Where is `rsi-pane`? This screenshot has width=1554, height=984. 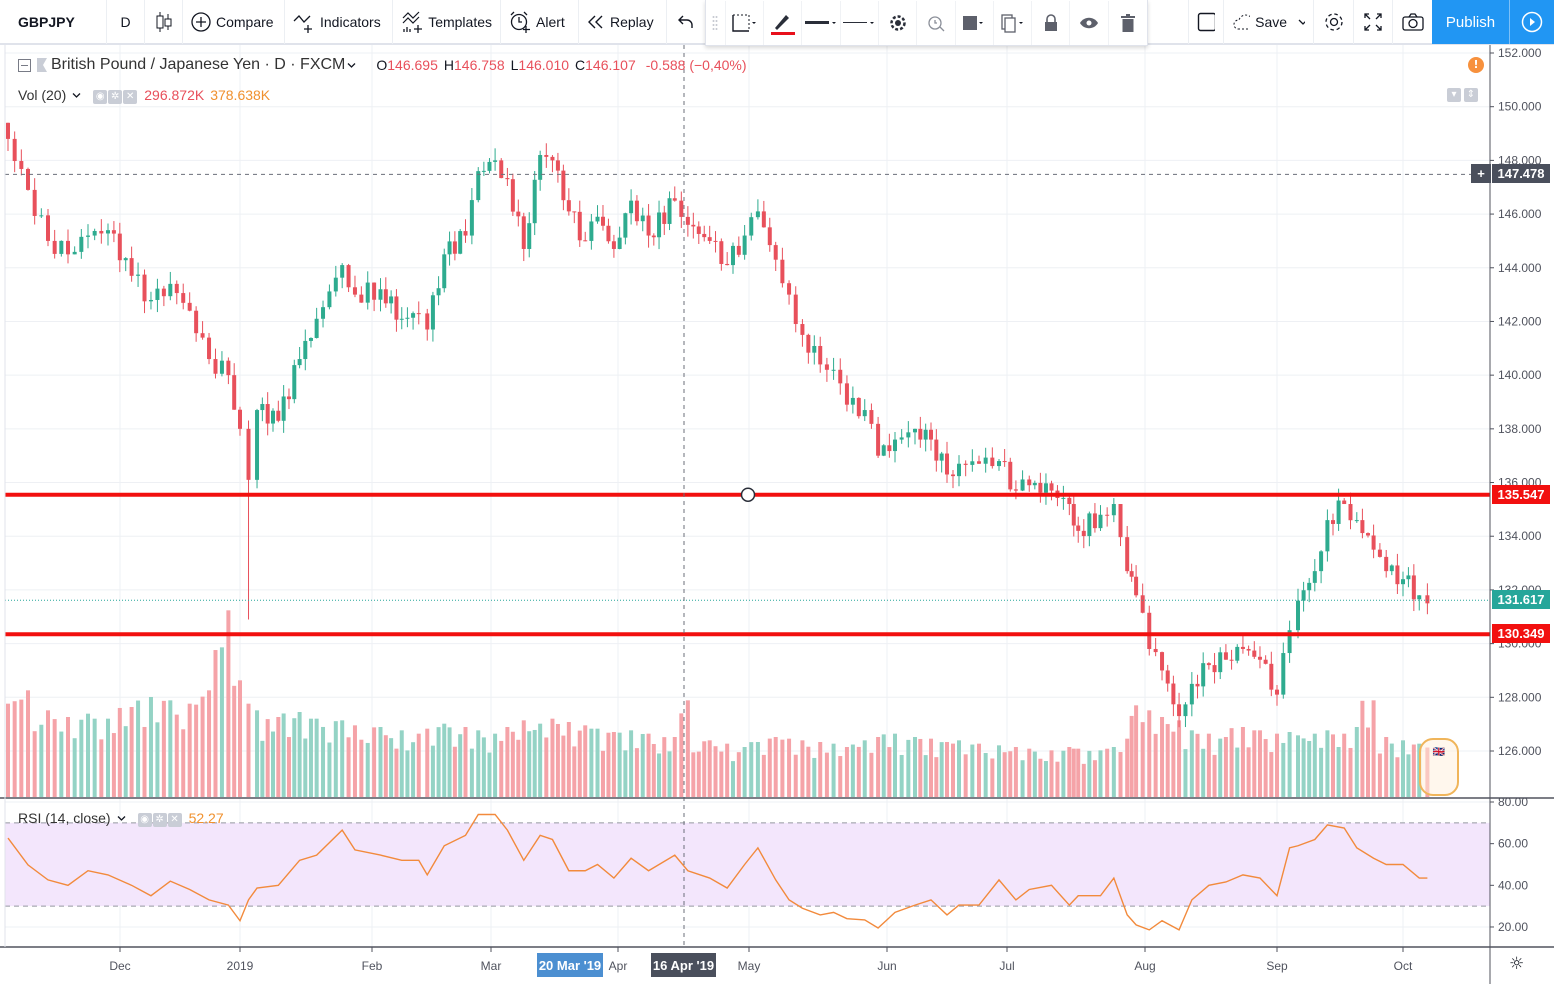
rsi-pane is located at coordinates (717, 872).